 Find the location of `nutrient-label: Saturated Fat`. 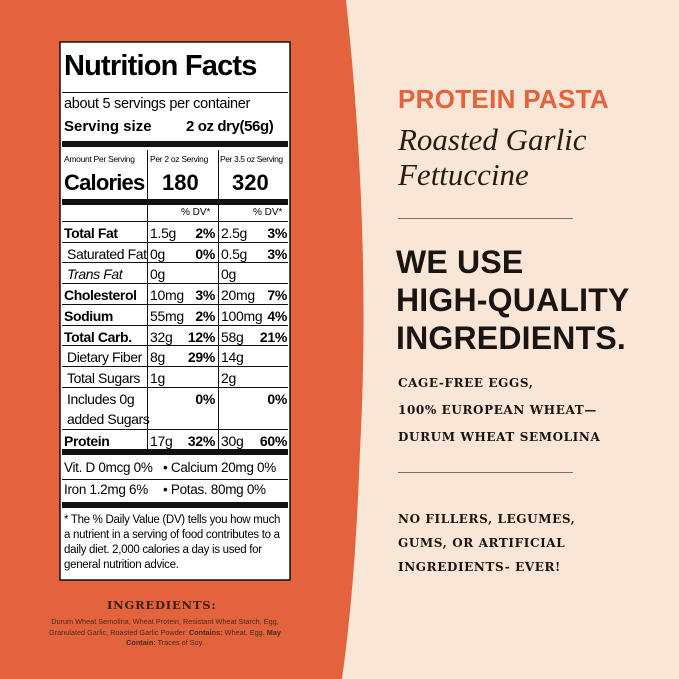

nutrient-label: Saturated Fat is located at coordinates (107, 253).